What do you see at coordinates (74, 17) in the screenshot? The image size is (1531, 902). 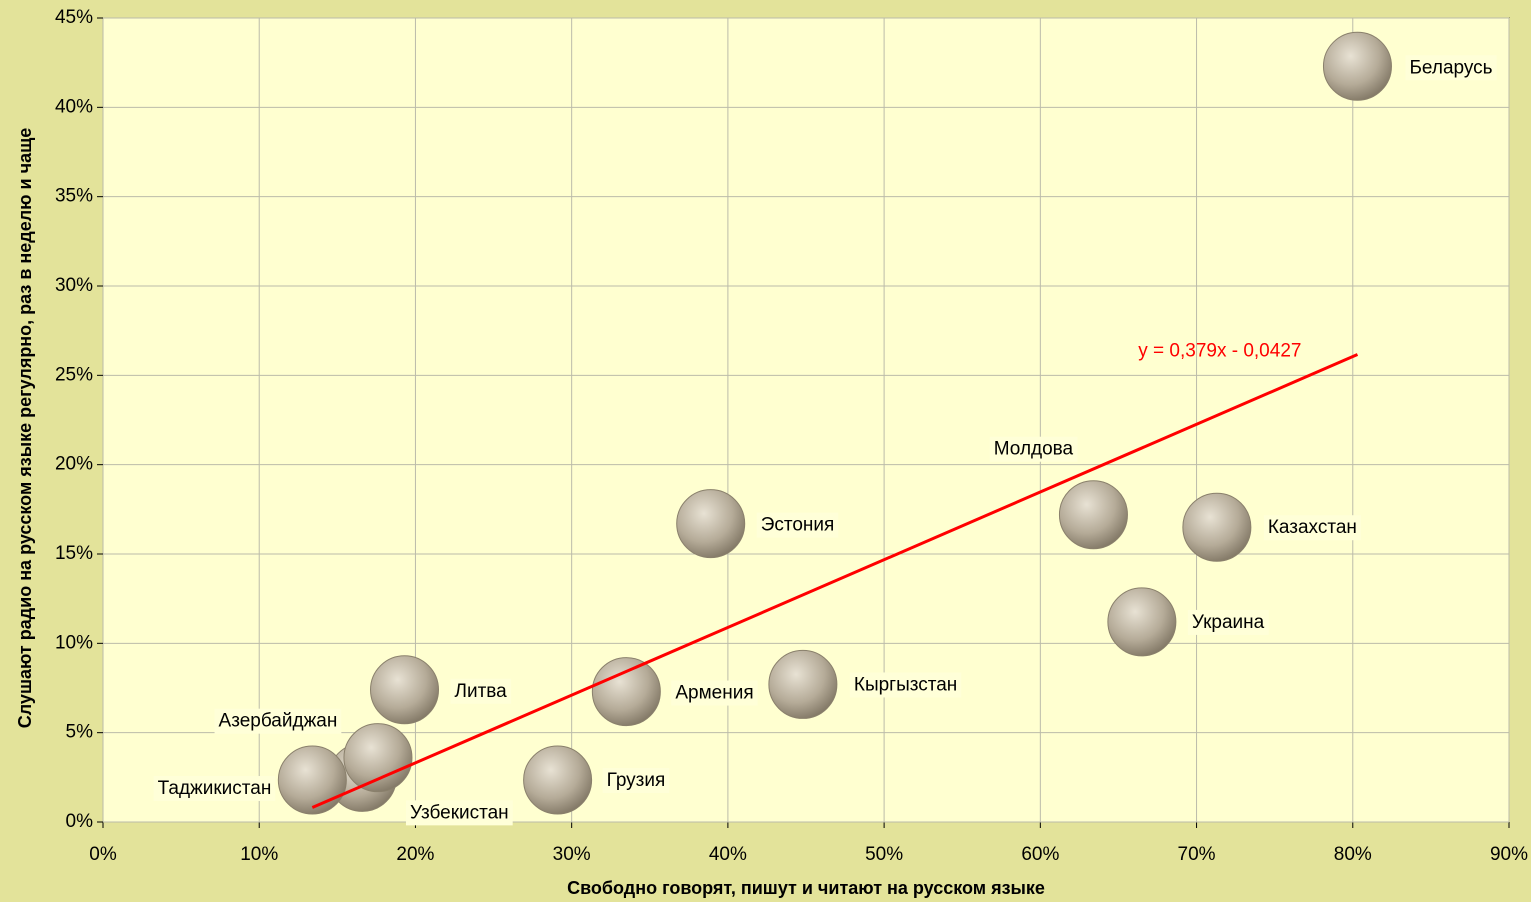 I see `y-tick-label: 45%` at bounding box center [74, 17].